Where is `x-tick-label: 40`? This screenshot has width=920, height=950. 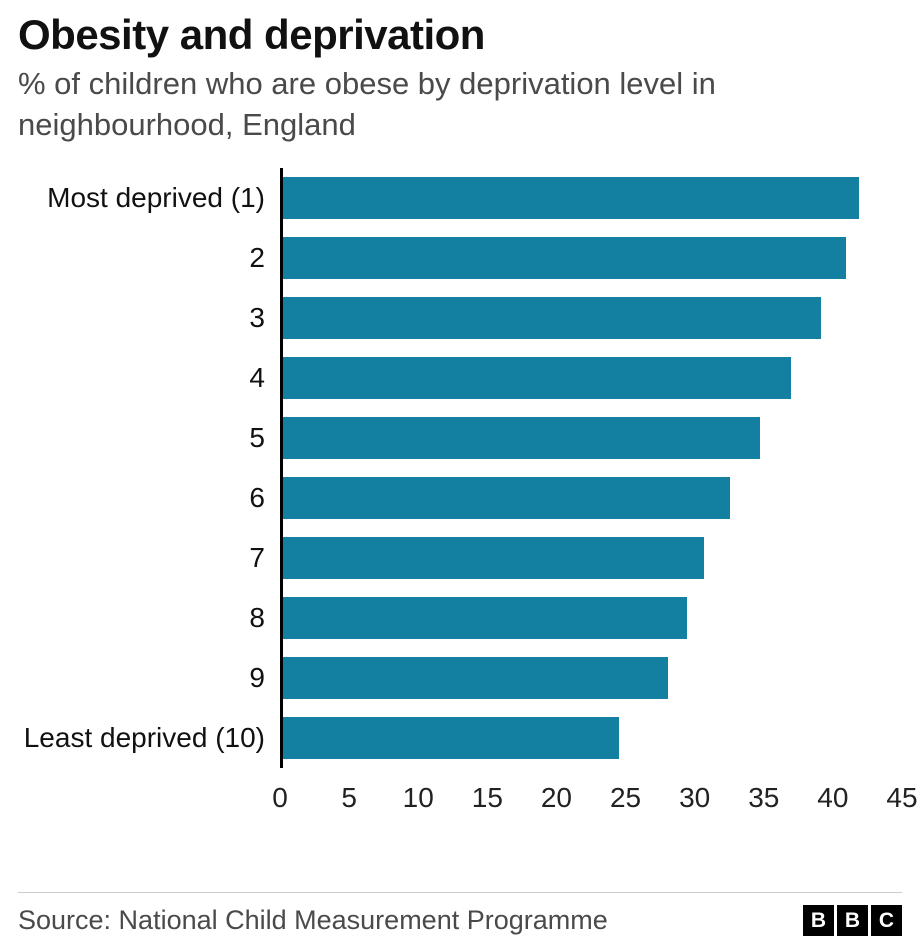
x-tick-label: 40 is located at coordinates (833, 797).